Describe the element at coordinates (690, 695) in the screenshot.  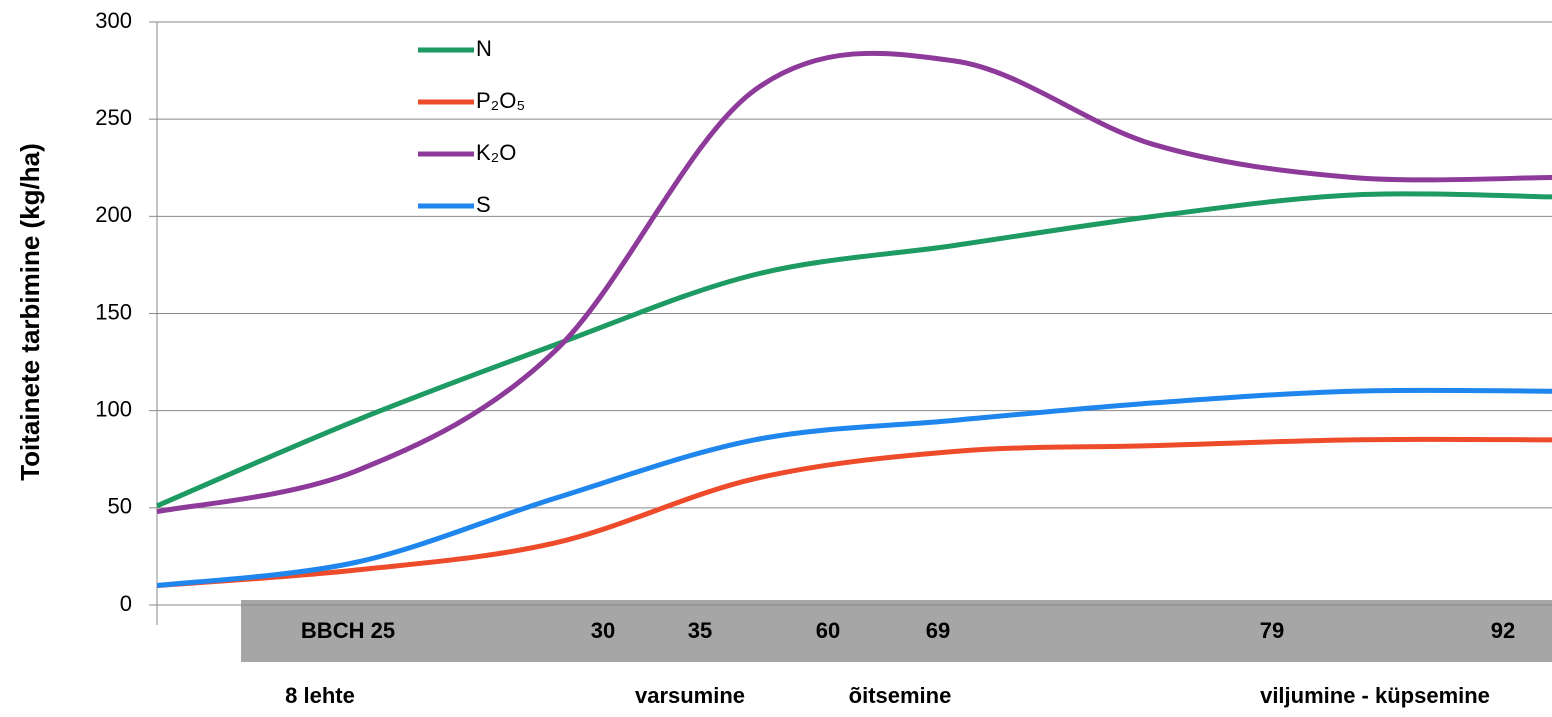
I see `stage-label: varsumine` at that location.